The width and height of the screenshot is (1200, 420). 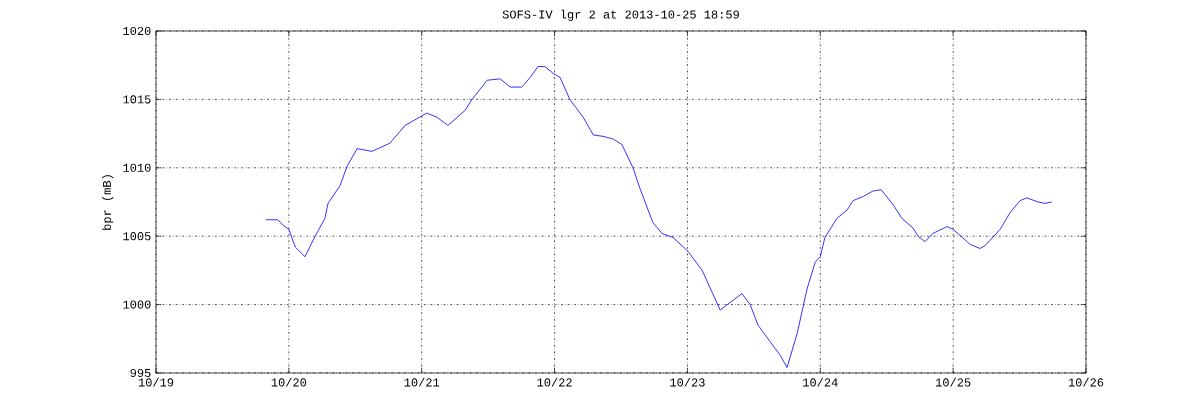 I want to click on y-tick-label: 1010, so click(x=137, y=167).